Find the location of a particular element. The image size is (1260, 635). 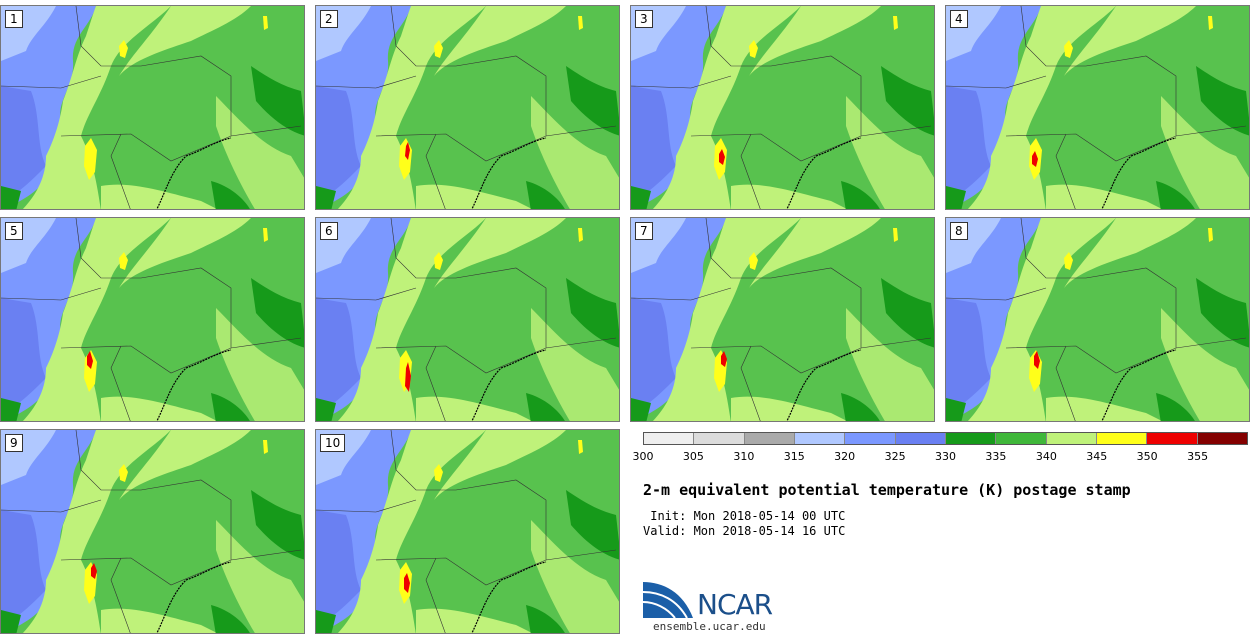

member-panel-7: 7 is located at coordinates (782, 319).